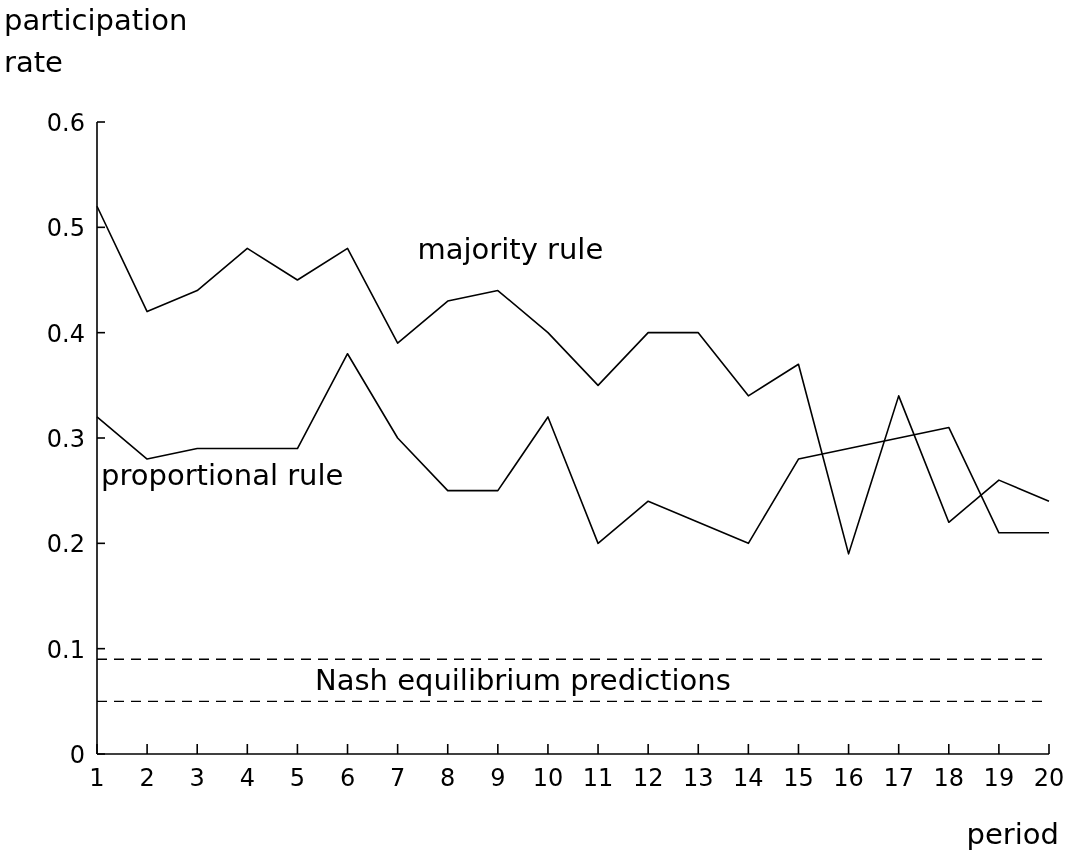 The width and height of the screenshot is (1071, 850). I want to click on annotation: Nash equilibrium predictions, so click(522, 680).